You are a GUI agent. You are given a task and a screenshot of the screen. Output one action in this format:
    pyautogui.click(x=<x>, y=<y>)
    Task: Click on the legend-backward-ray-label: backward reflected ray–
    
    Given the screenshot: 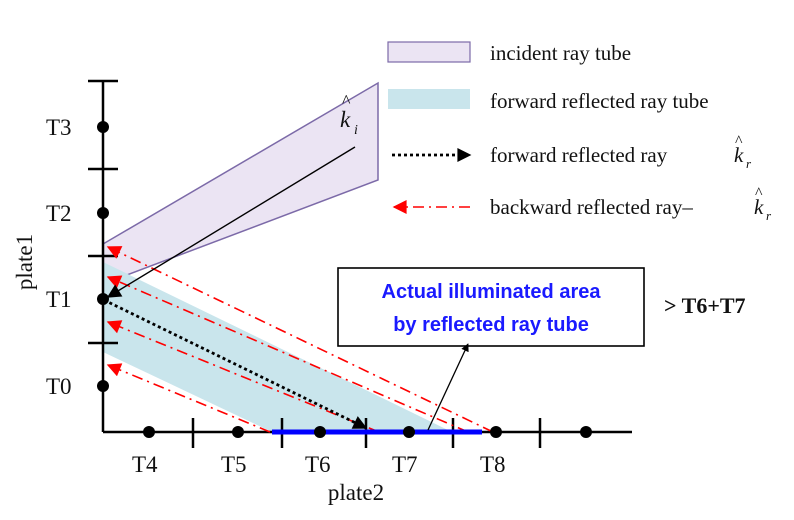 What is the action you would take?
    pyautogui.click(x=591, y=207)
    